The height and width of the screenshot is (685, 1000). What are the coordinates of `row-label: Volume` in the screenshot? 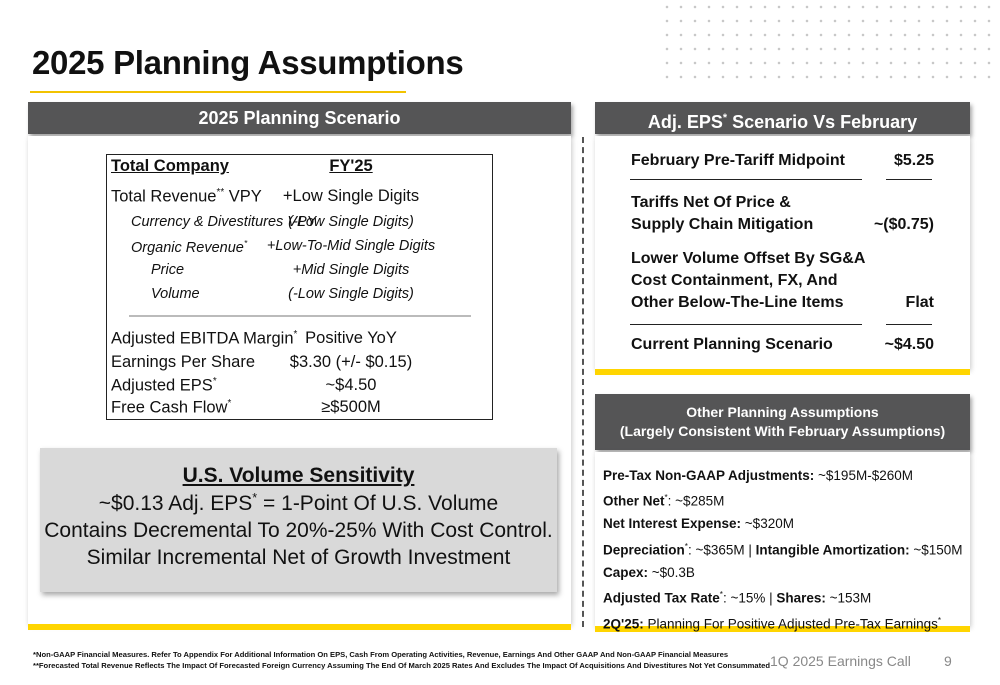 It's located at (175, 294).